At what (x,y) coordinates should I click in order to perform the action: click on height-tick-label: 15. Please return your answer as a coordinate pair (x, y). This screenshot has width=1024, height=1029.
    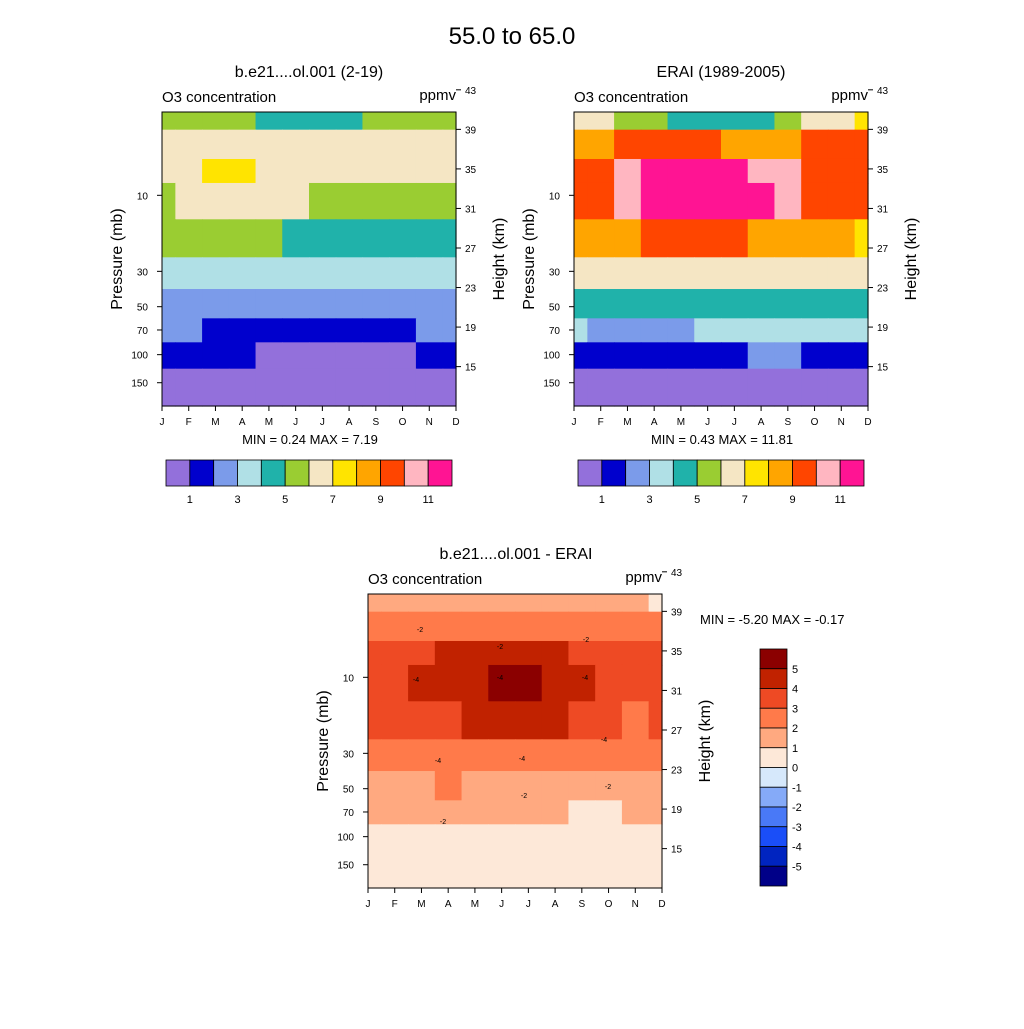
    Looking at the image, I should click on (471, 368).